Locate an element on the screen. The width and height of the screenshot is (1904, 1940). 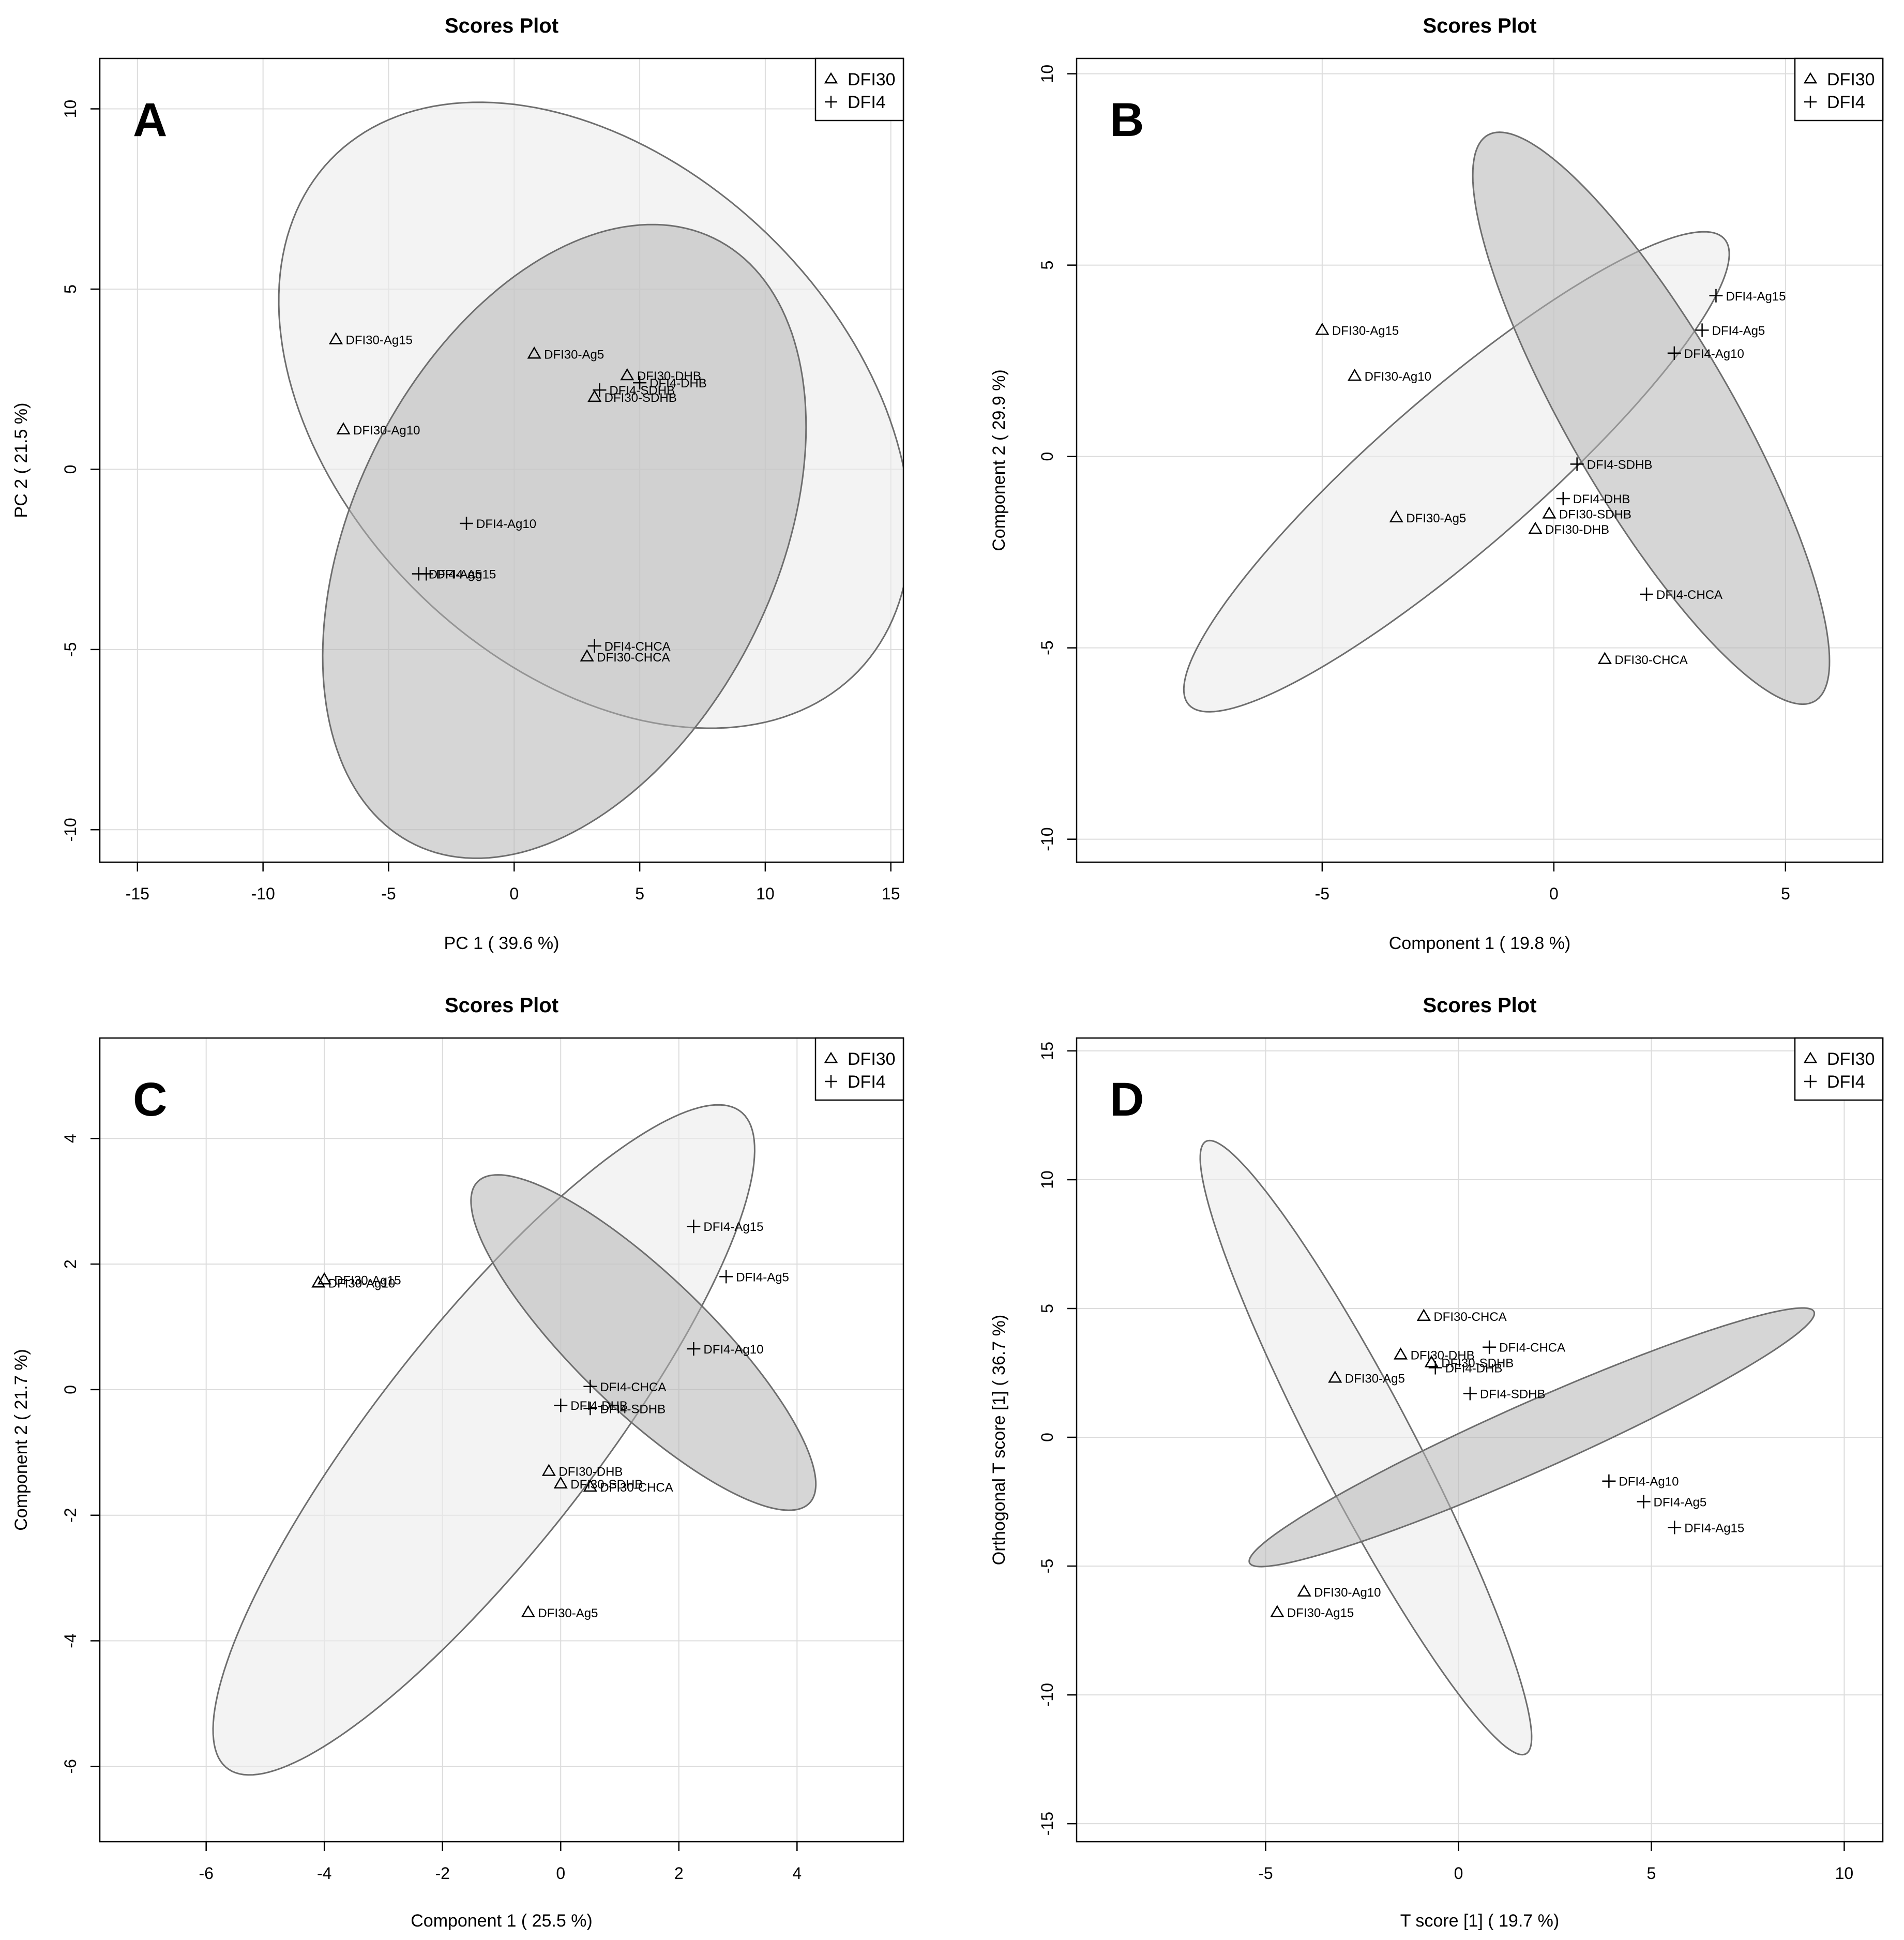
point-label: DFI4-DHB is located at coordinates (599, 1406).